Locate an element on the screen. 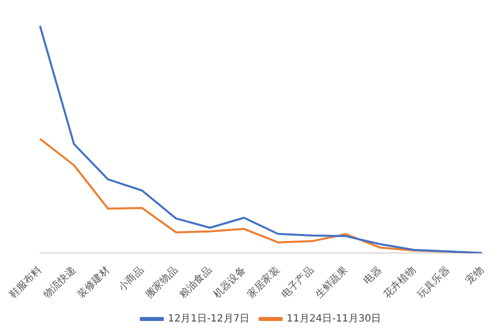 The width and height of the screenshot is (500, 334). x-tick-label: 物流快递 is located at coordinates (59, 282).